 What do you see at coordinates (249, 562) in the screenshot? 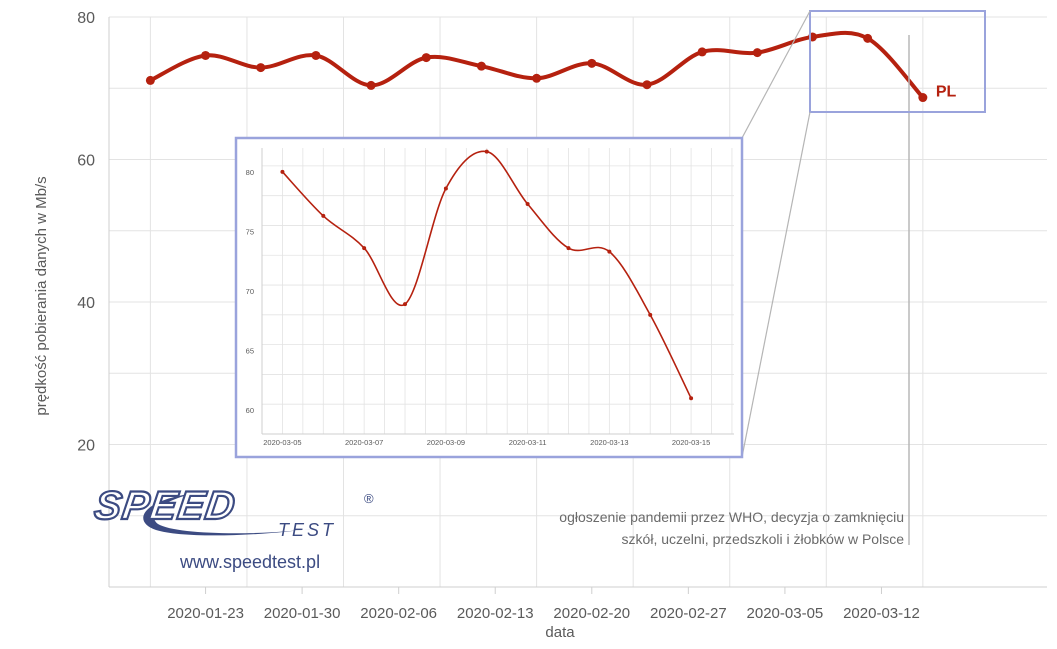
I see `logo-url: www.speedtest.pl` at bounding box center [249, 562].